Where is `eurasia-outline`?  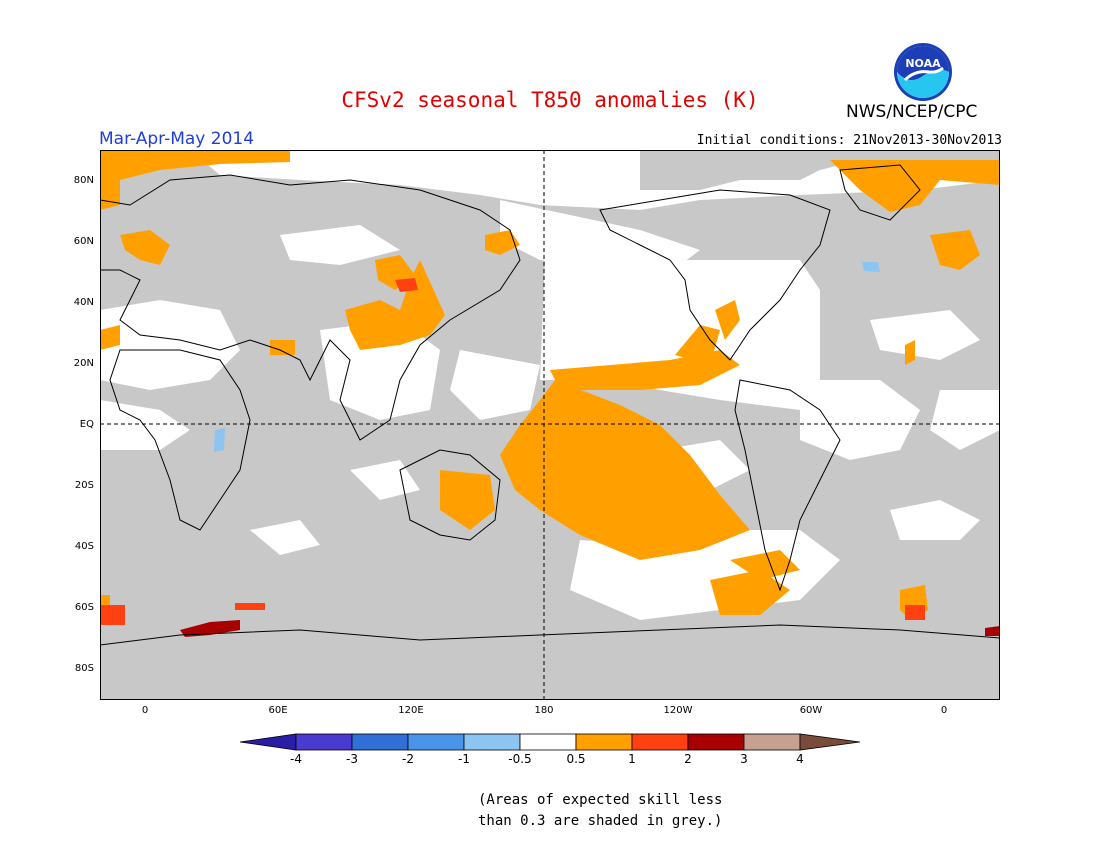
eurasia-outline is located at coordinates (310, 307).